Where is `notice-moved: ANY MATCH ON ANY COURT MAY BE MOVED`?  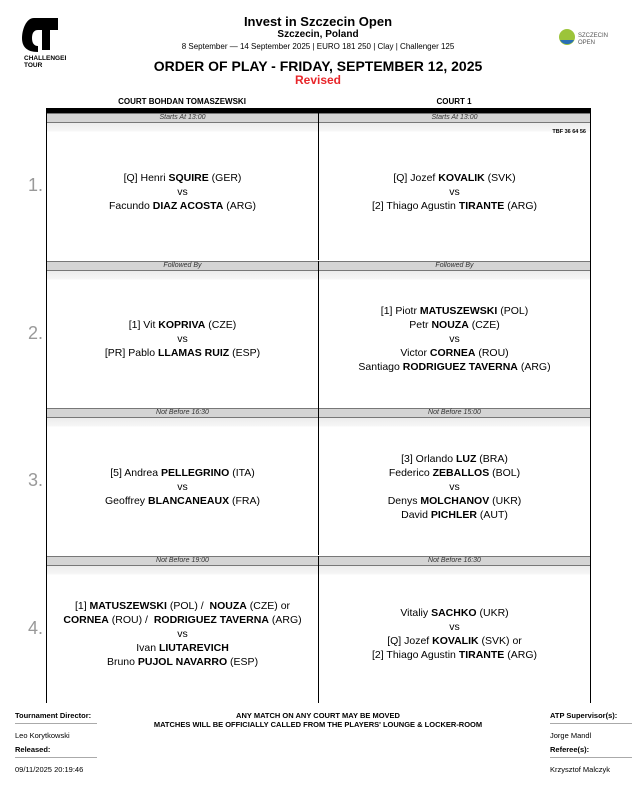
notice-moved: ANY MATCH ON ANY COURT MAY BE MOVED is located at coordinates (318, 715).